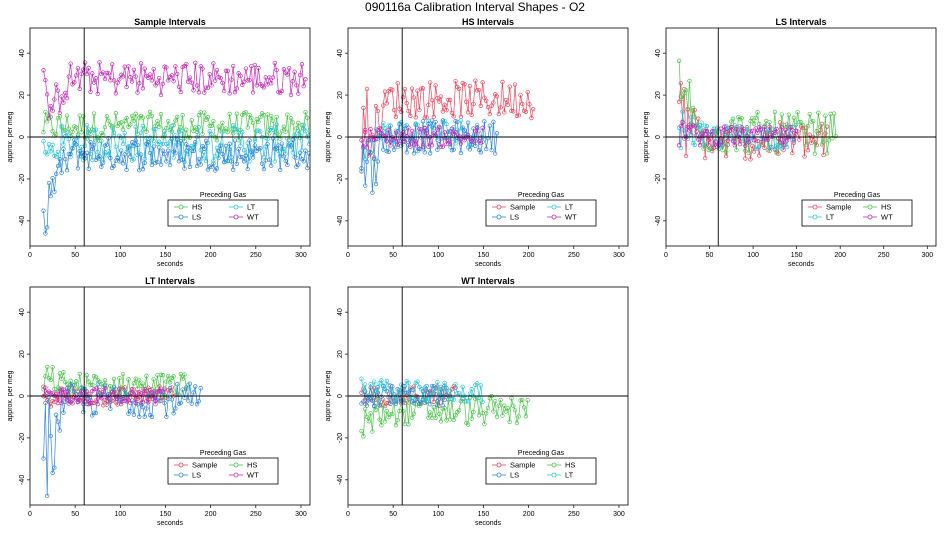  I want to click on legend-entry-hs: HS, so click(252, 465).